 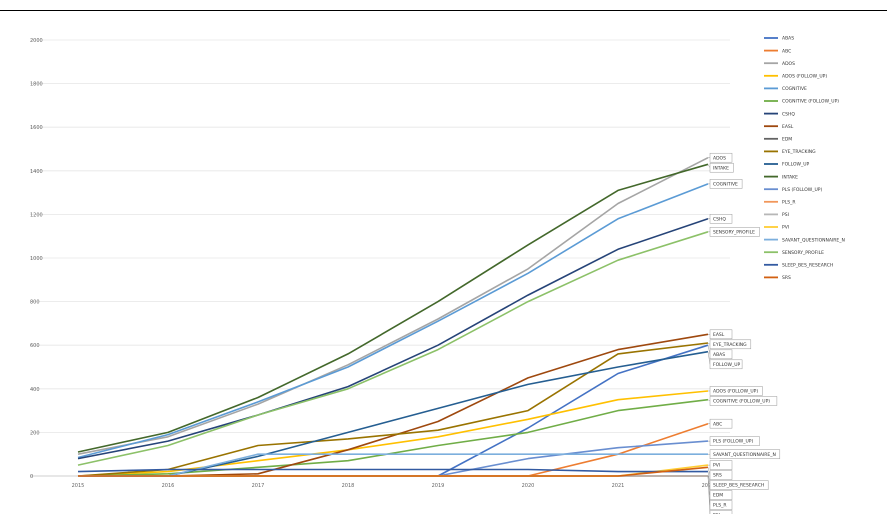 What do you see at coordinates (36, 128) in the screenshot?
I see `y-tick-label: 1600` at bounding box center [36, 128].